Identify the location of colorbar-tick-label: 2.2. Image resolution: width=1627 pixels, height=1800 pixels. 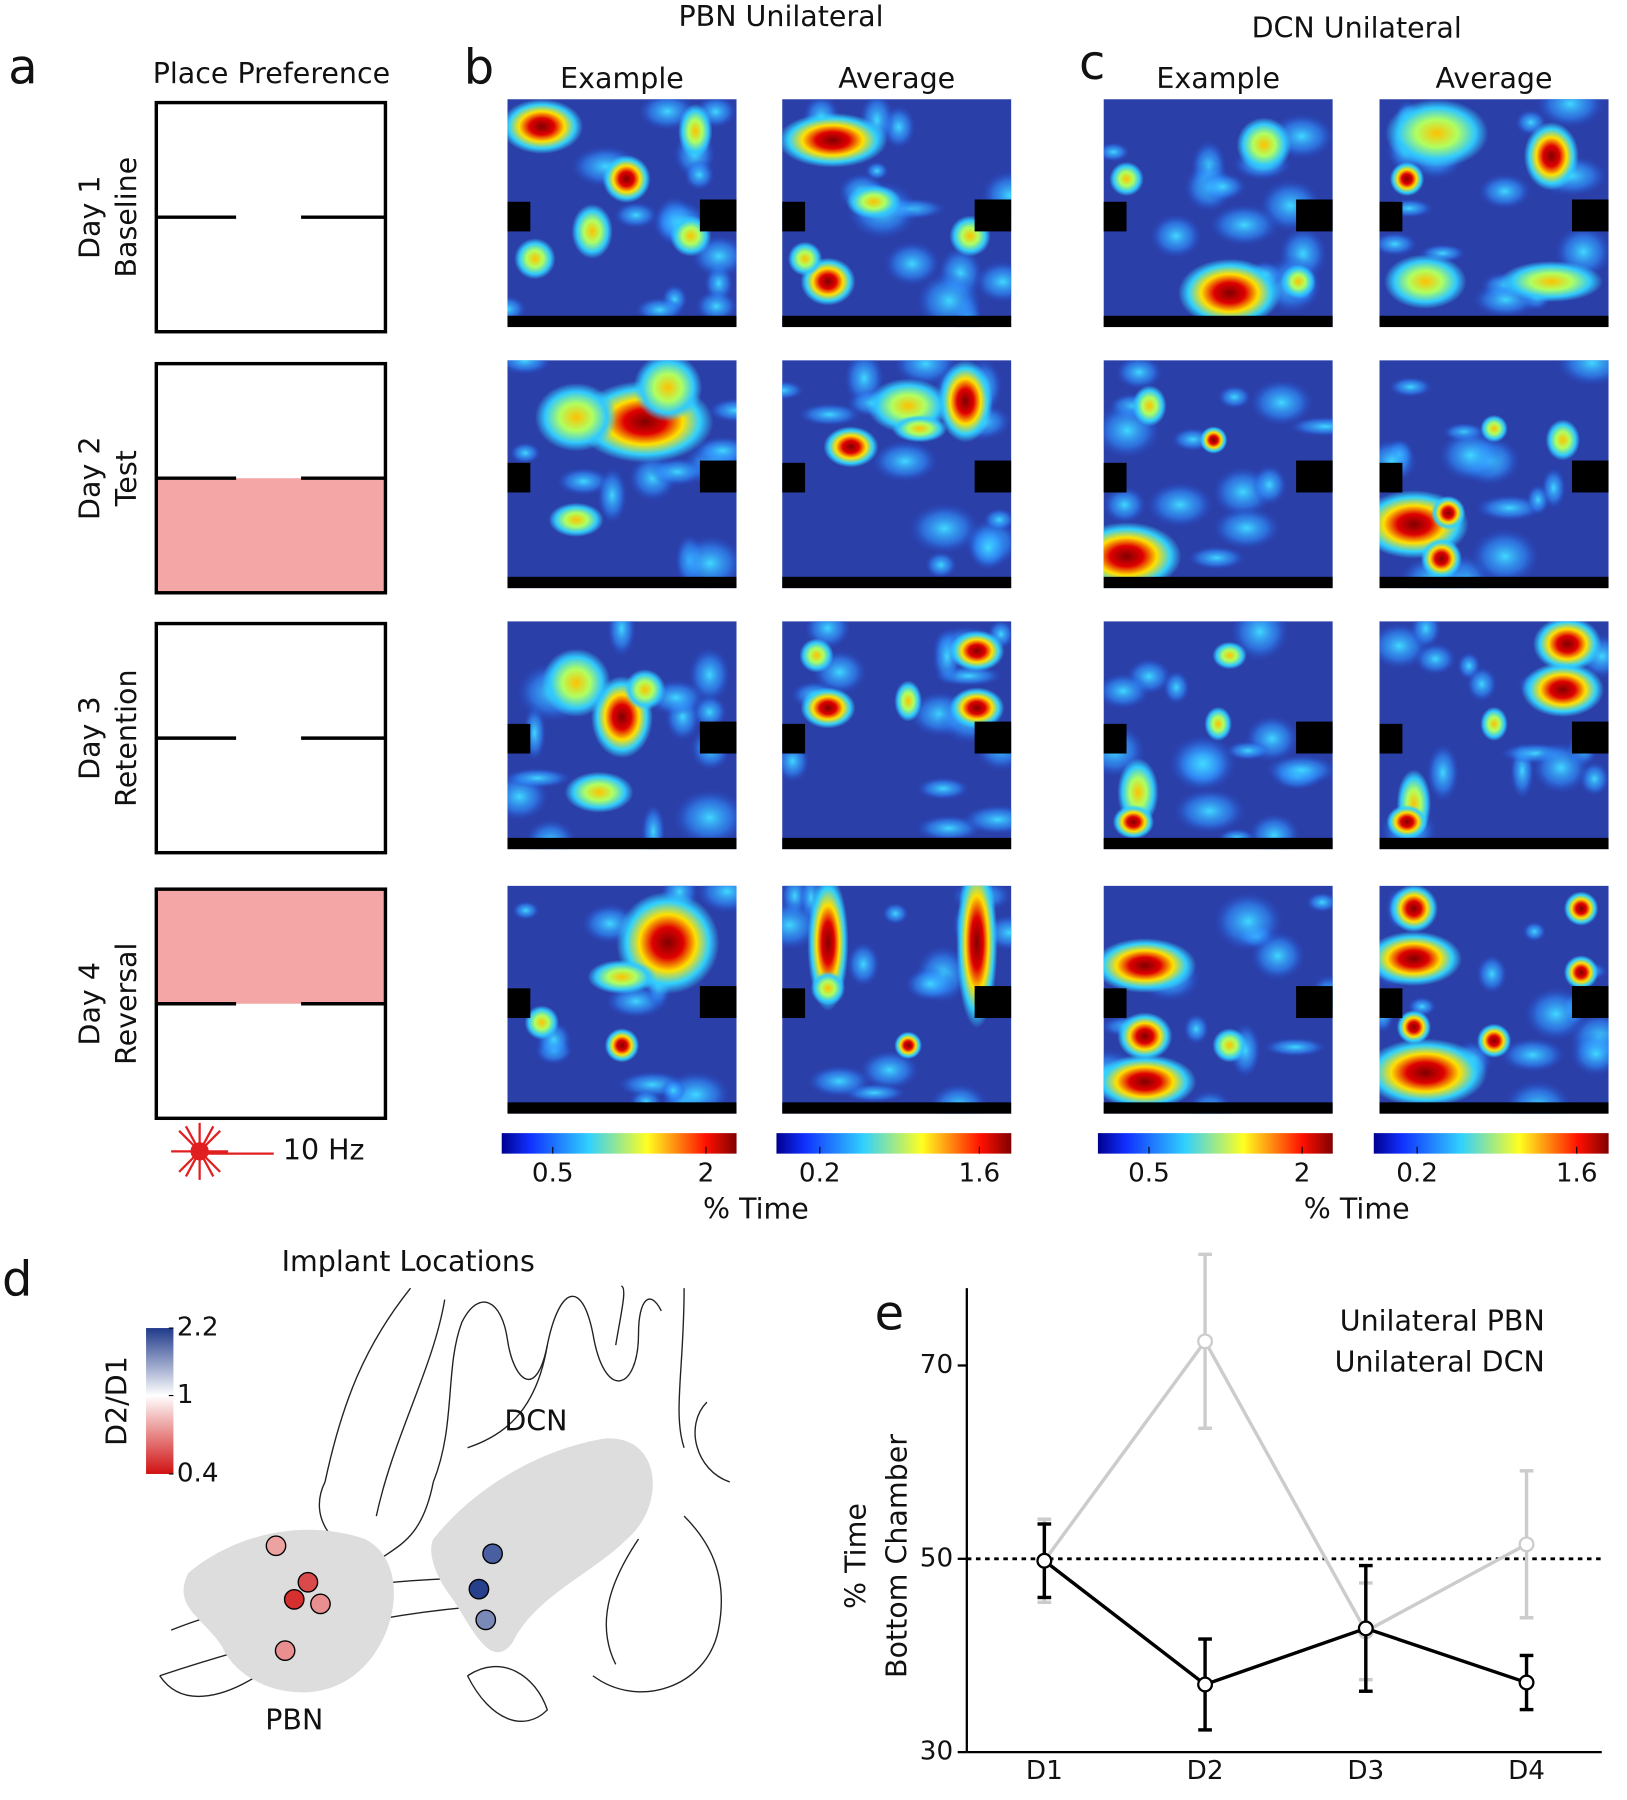
(198, 1328).